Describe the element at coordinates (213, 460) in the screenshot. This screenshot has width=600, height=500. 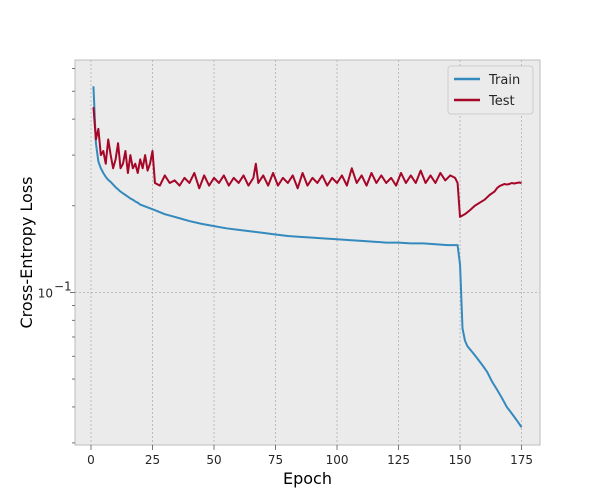
I see `x-tick-label: 50` at that location.